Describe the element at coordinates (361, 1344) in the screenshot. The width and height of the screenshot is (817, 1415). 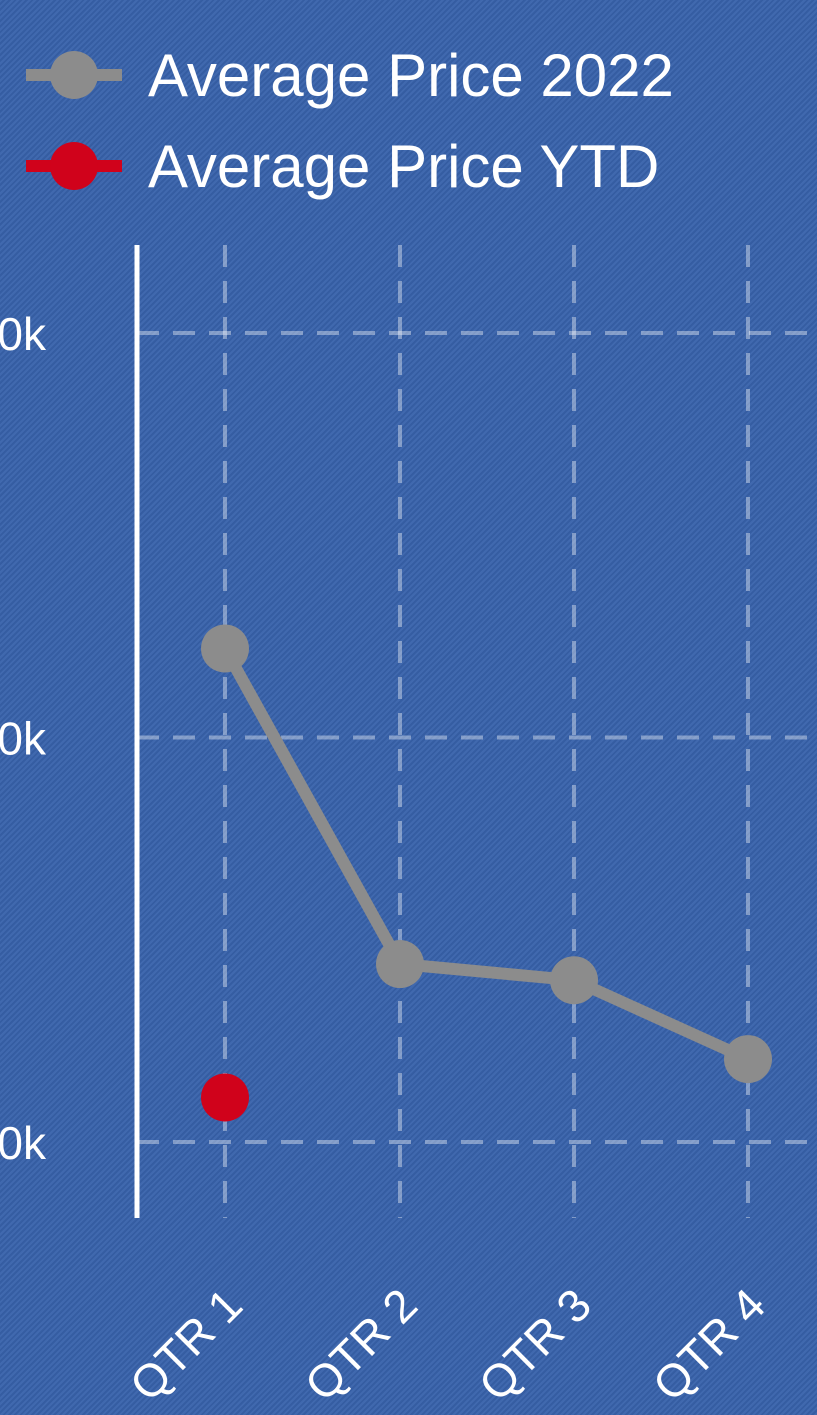
I see `x-tick-label: QTR 2` at that location.